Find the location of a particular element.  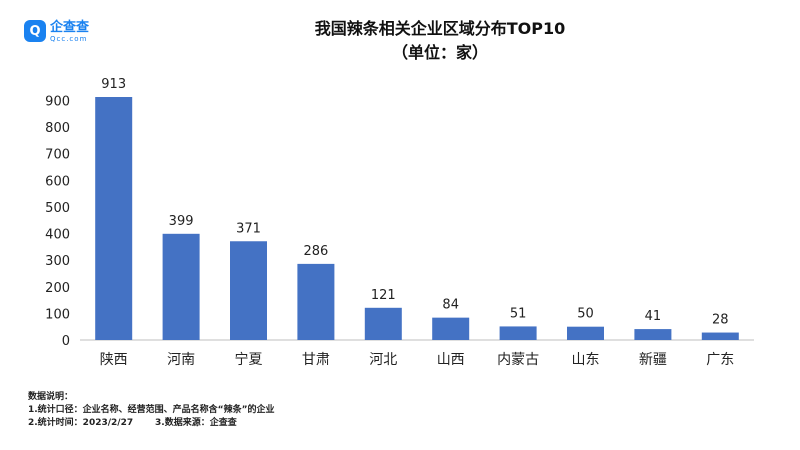

bar-value-label: 399 is located at coordinates (181, 221).